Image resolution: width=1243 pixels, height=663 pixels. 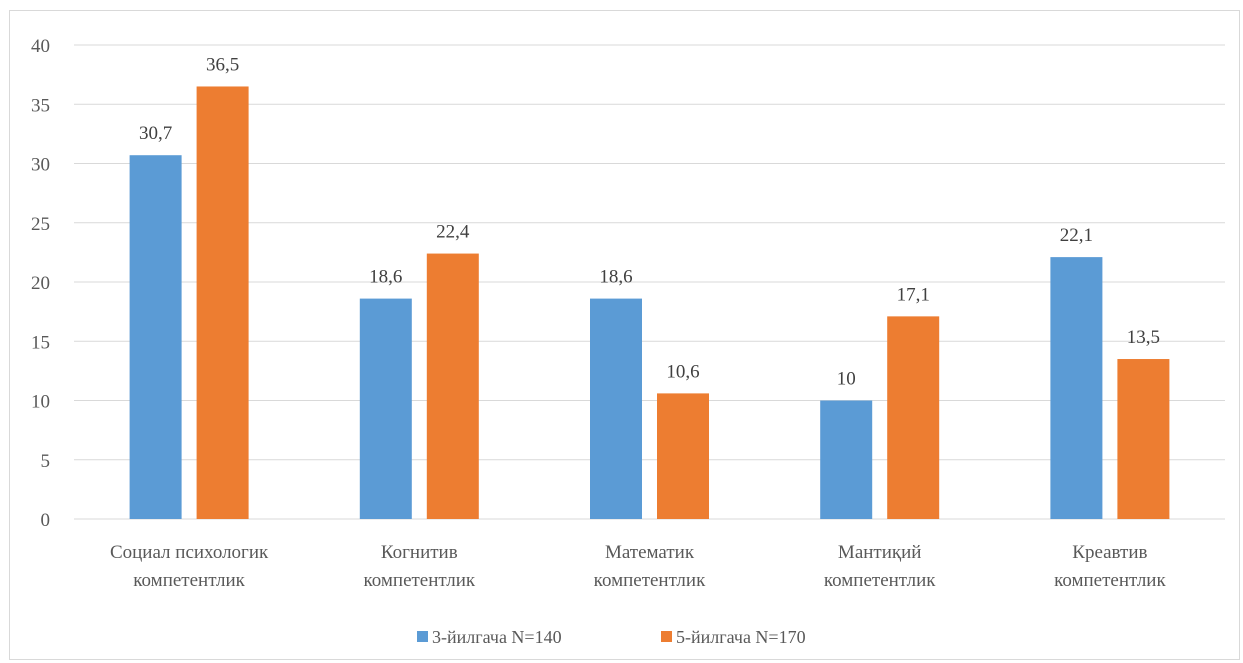 I want to click on legend-label: 3-йилгача N=140, so click(x=497, y=637).